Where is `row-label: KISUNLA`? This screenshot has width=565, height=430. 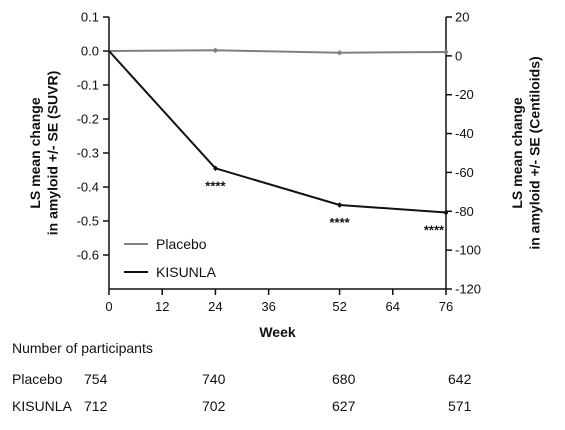
row-label: KISUNLA is located at coordinates (42, 406).